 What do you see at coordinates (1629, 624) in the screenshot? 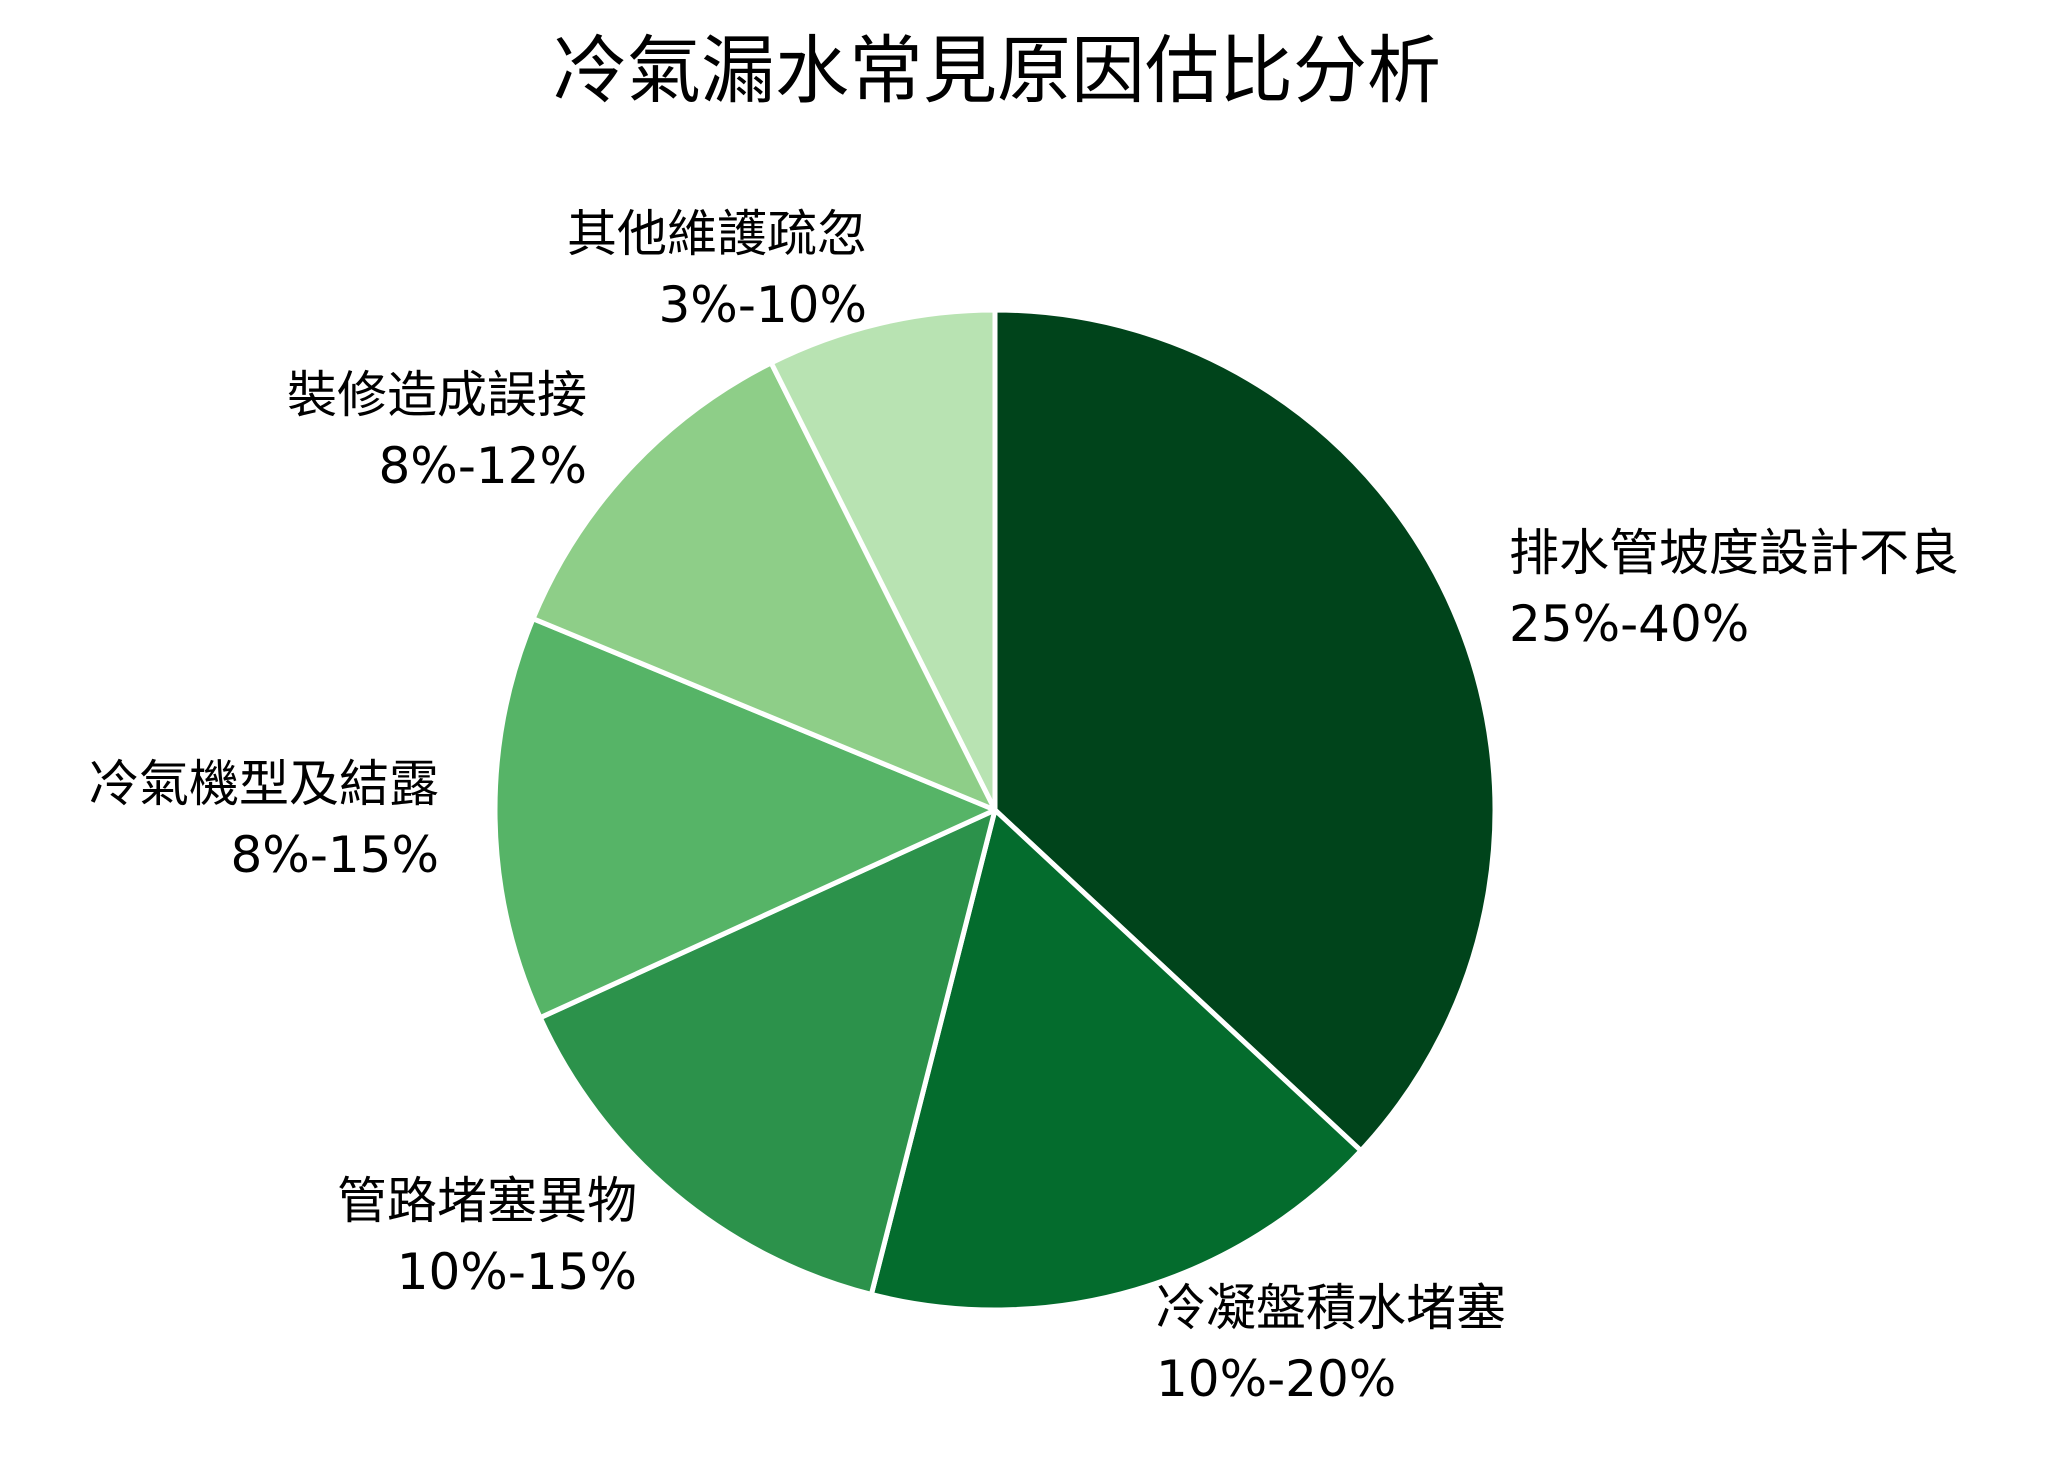
I see `slice-label-range: 25%-40%` at bounding box center [1629, 624].